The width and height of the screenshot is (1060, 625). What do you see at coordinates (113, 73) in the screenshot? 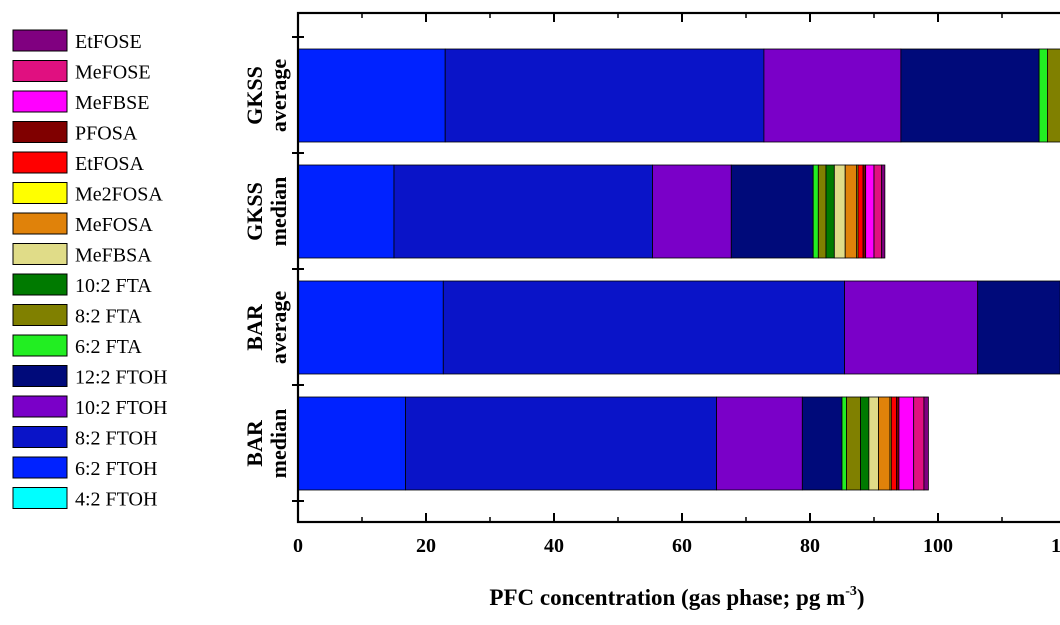
I see `legend-label: MeFOSE` at bounding box center [113, 73].